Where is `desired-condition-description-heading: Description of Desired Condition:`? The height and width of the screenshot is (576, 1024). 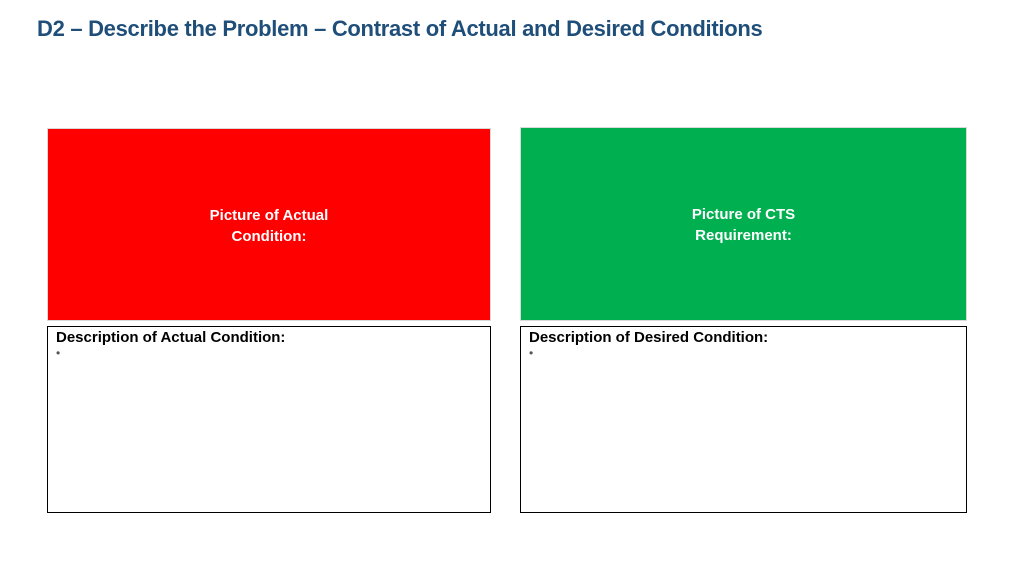
desired-condition-description-heading: Description of Desired Condition: is located at coordinates (649, 337).